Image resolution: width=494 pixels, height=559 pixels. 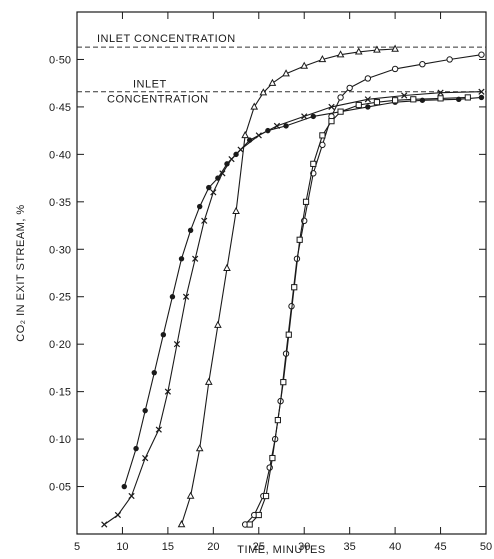 What do you see at coordinates (166, 39) in the screenshot?
I see `inlet-concentration-label-upper: INLET CONCENTRATION` at bounding box center [166, 39].